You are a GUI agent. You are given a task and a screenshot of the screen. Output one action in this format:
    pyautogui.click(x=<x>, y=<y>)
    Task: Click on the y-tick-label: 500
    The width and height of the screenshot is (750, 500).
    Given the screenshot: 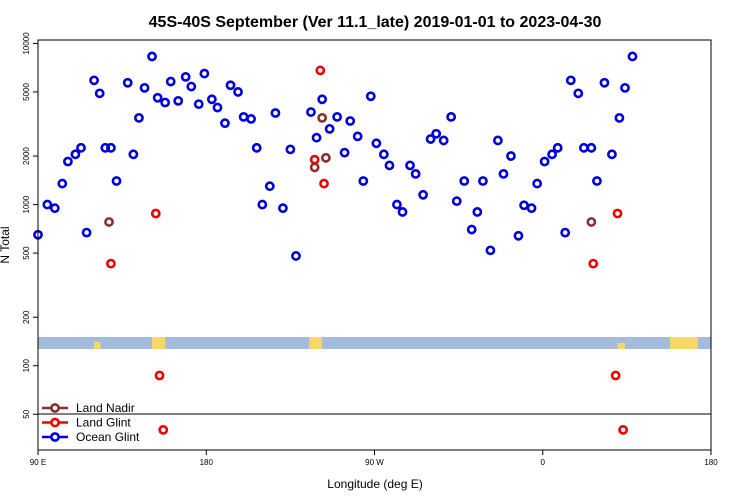 What is the action you would take?
    pyautogui.click(x=26, y=253)
    